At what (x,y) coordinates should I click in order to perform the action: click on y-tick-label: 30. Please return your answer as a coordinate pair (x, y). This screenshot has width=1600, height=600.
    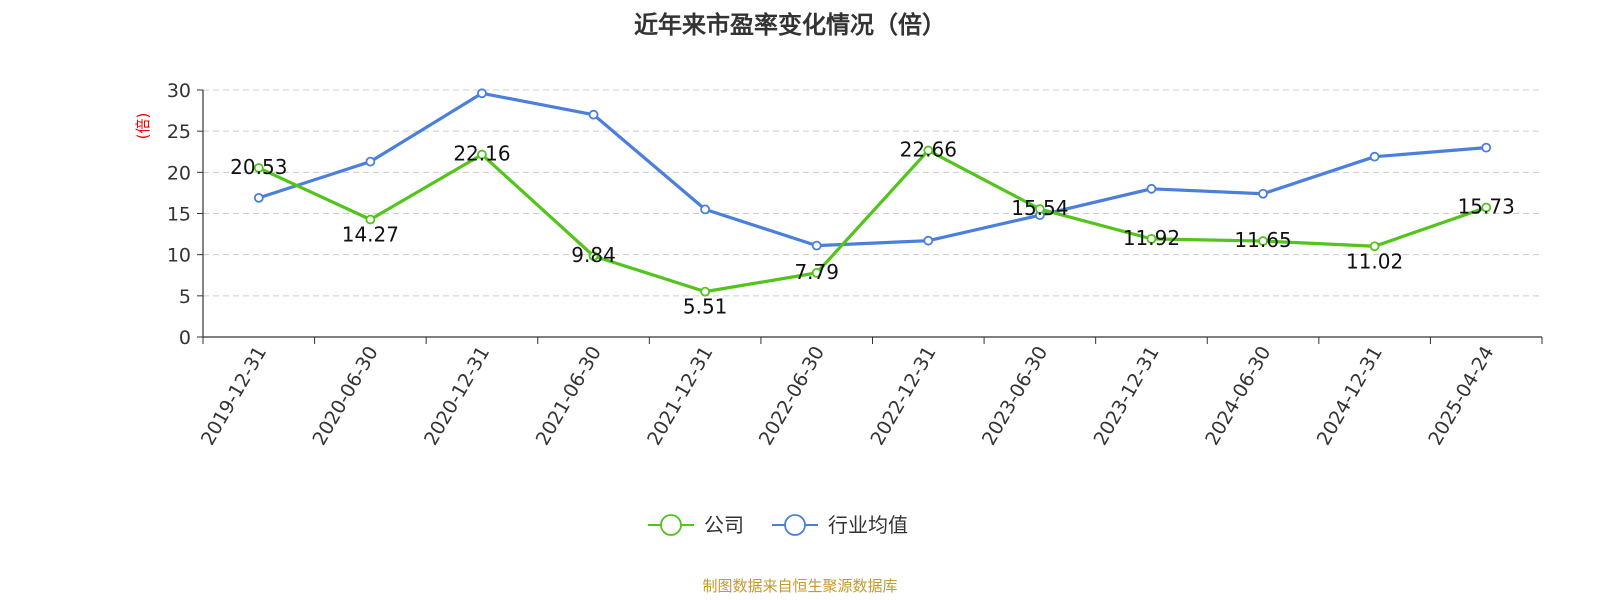
    Looking at the image, I should click on (179, 91).